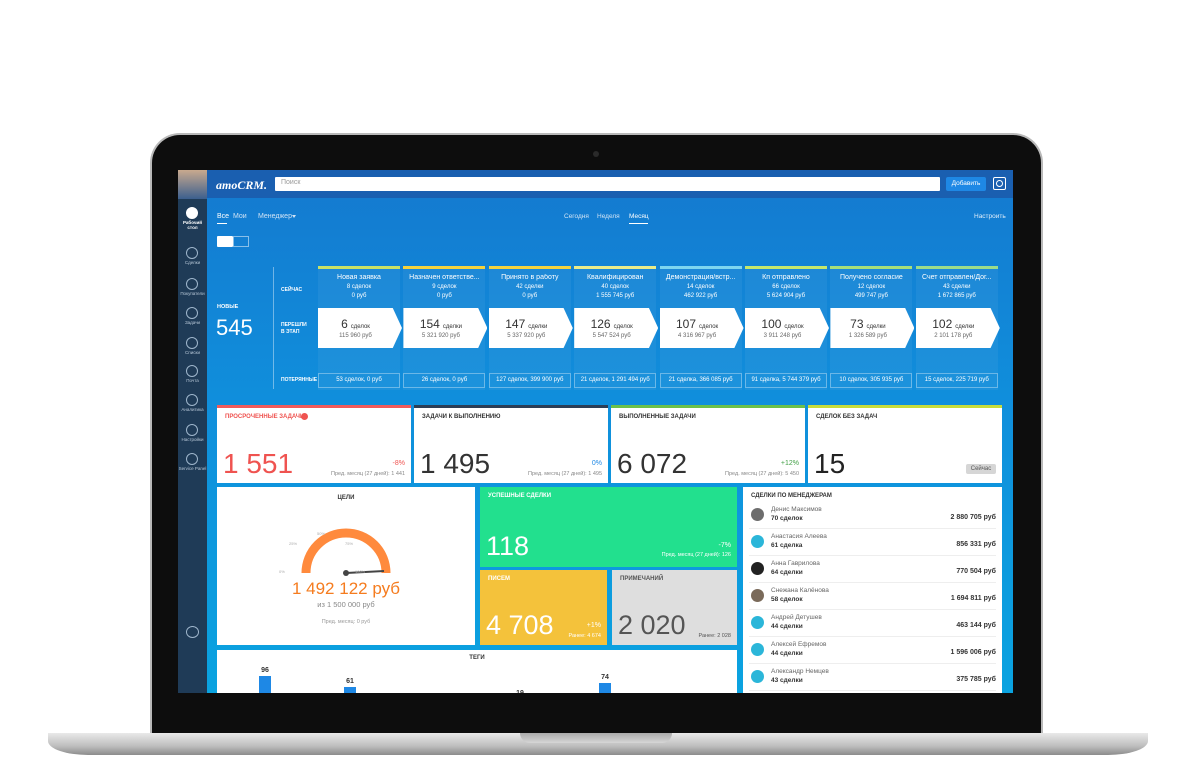 The width and height of the screenshot is (1200, 775). Describe the element at coordinates (225, 241) in the screenshot. I see `view-toggle-pipeline` at that location.